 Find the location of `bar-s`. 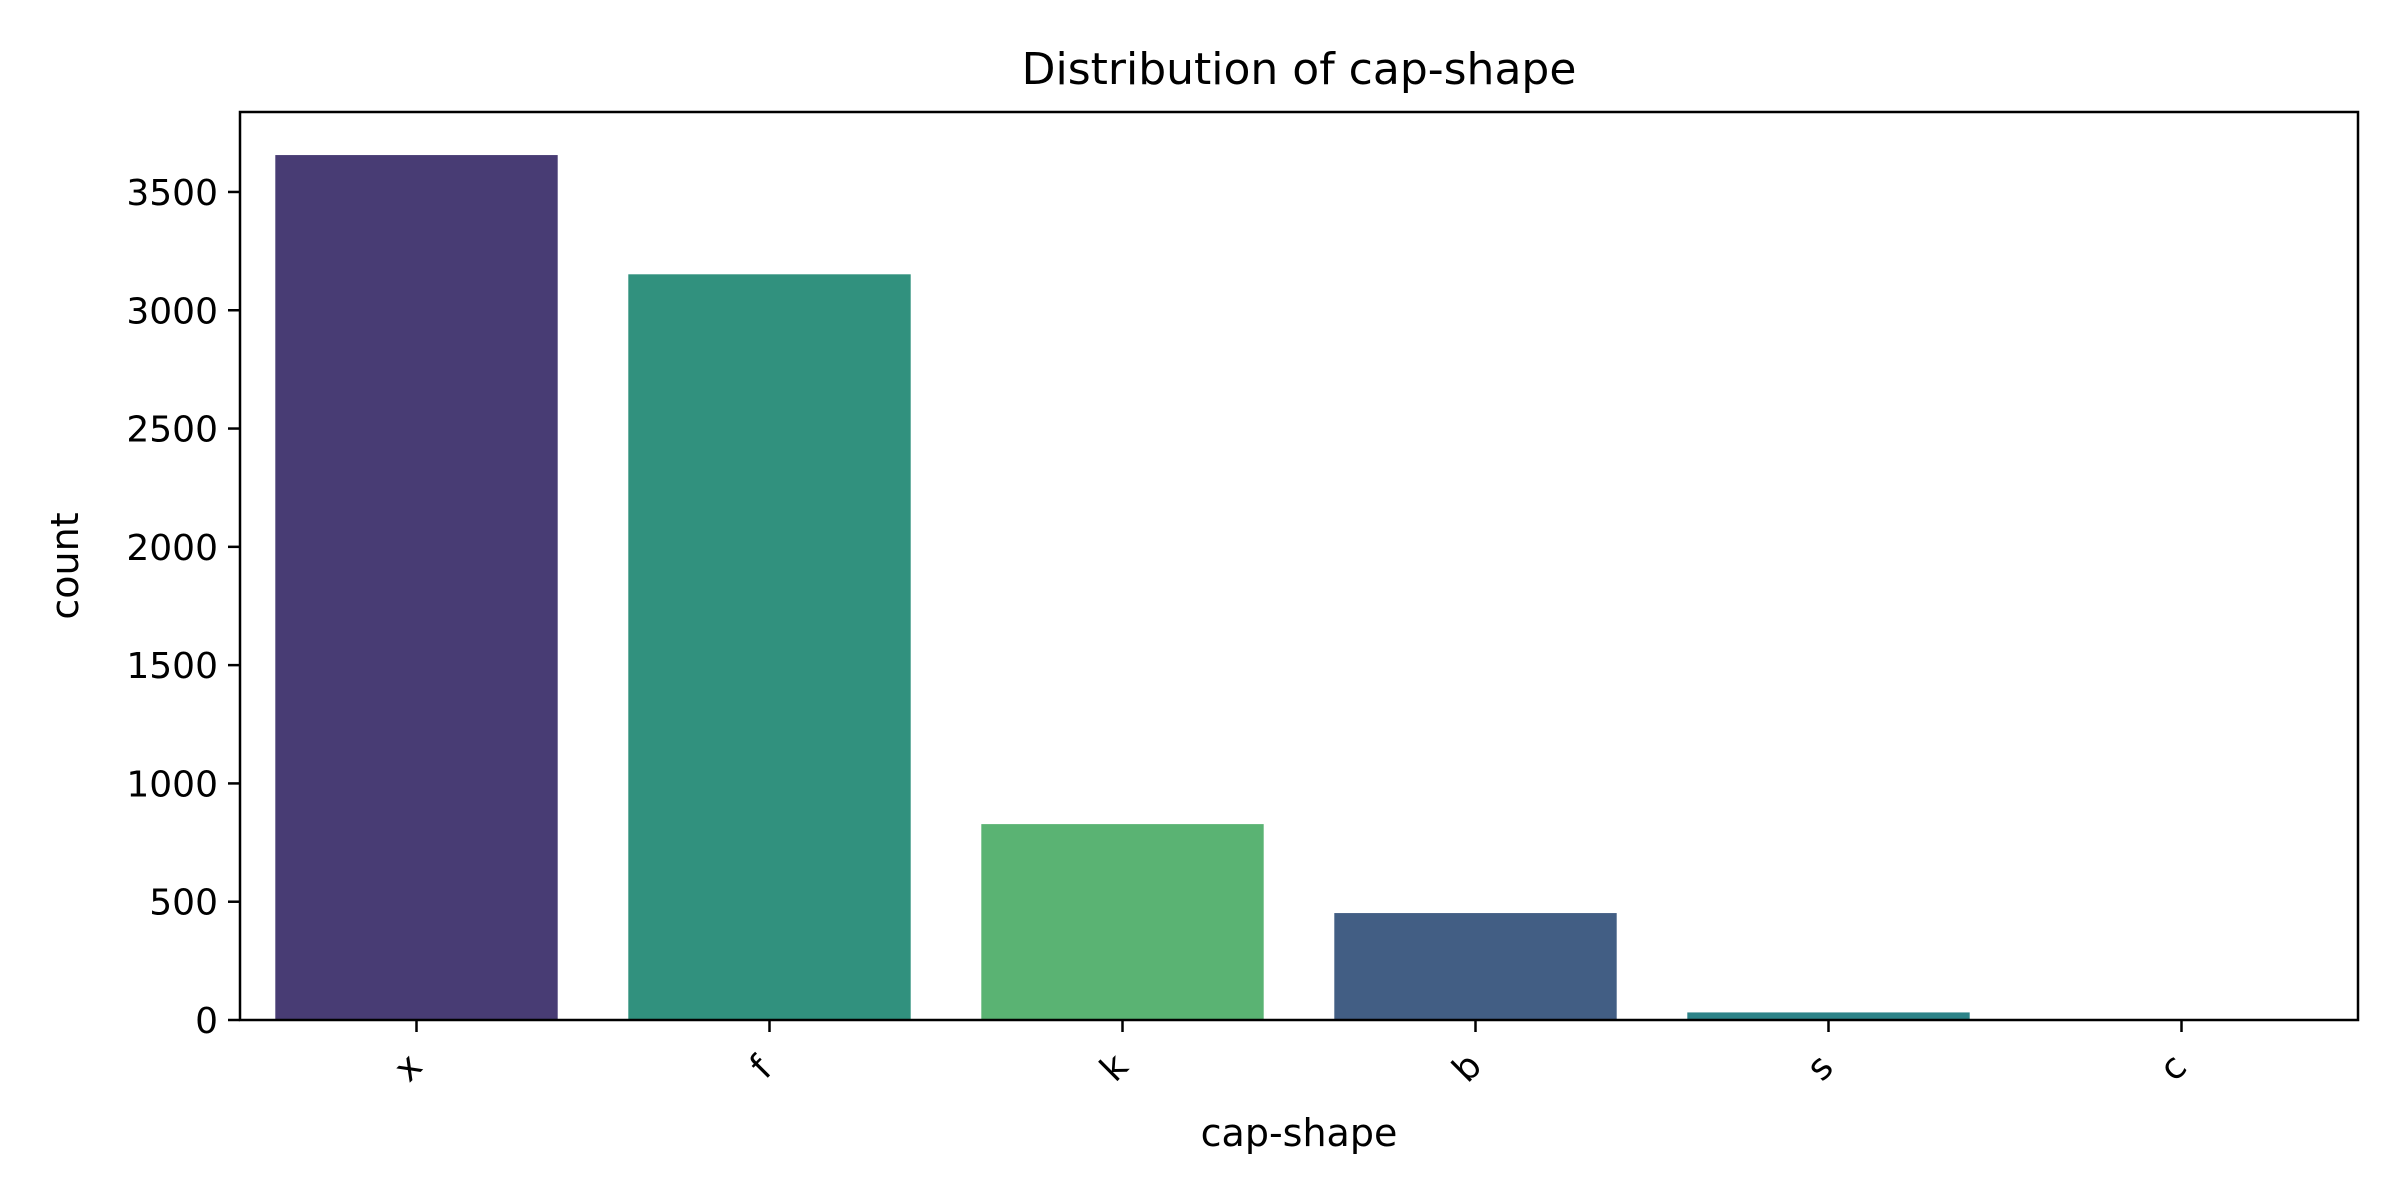

bar-s is located at coordinates (1828, 1016).